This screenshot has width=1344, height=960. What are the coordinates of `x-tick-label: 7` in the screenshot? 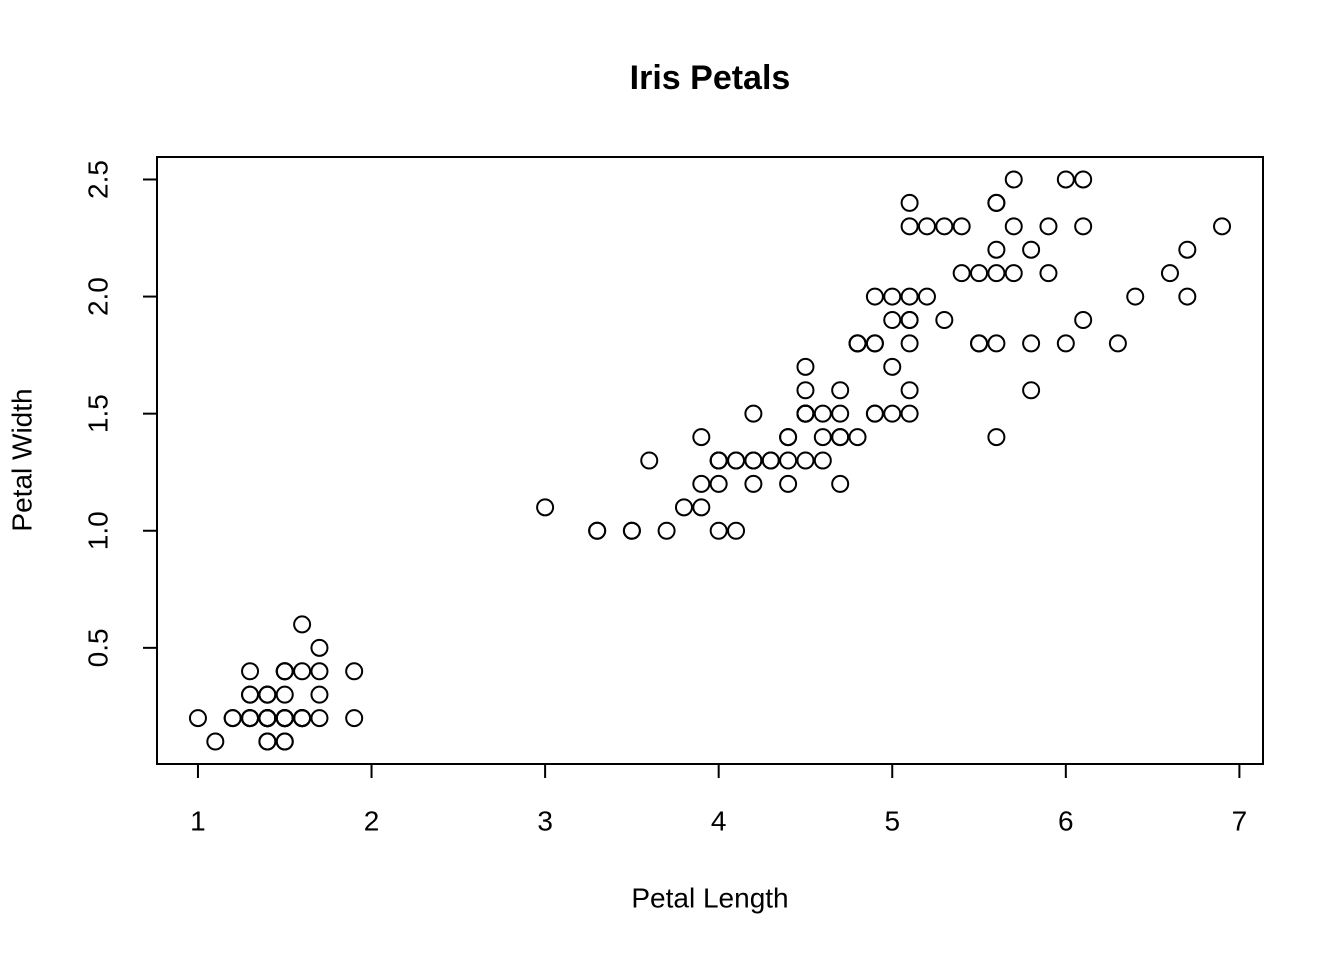 It's located at (1240, 820).